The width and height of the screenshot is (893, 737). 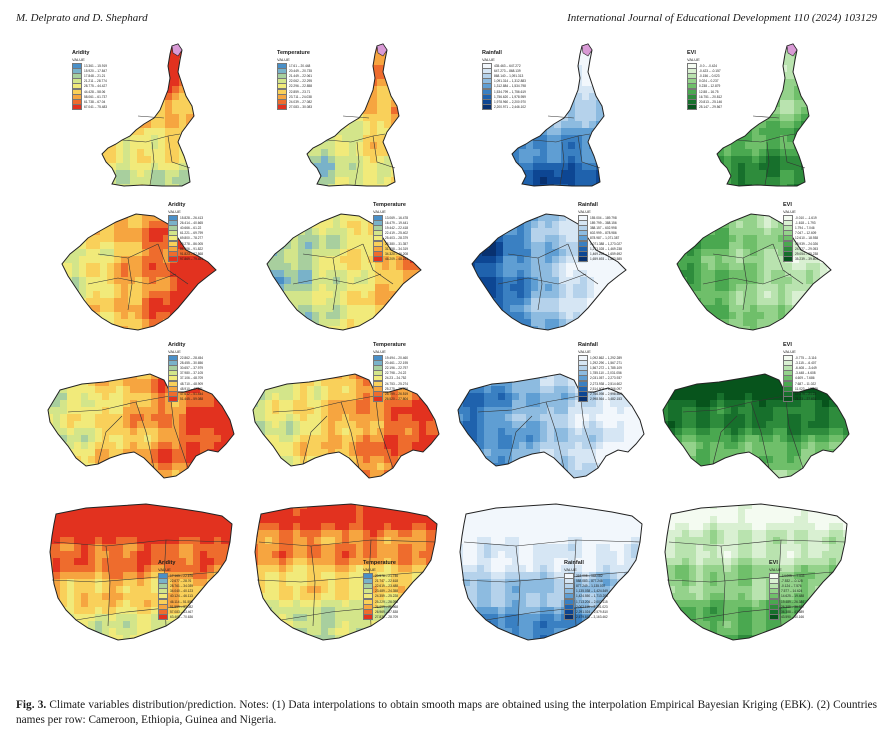 I want to click on legend-label: 155.004 – 189.798, so click(x=603, y=217).